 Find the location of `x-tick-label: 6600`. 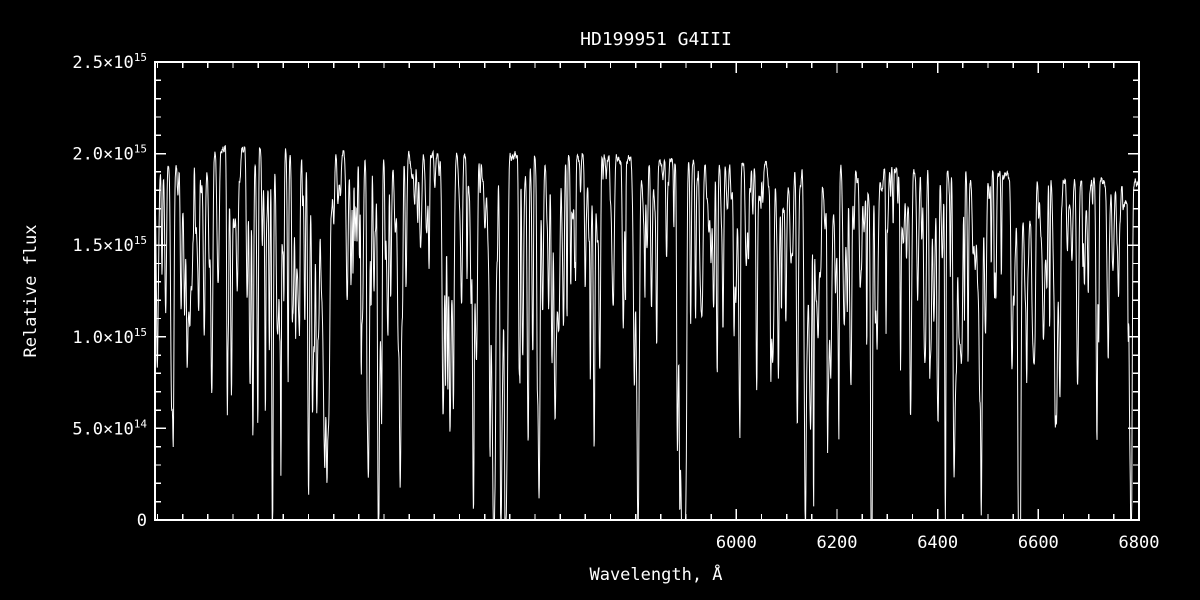

x-tick-label: 6600 is located at coordinates (1038, 543).